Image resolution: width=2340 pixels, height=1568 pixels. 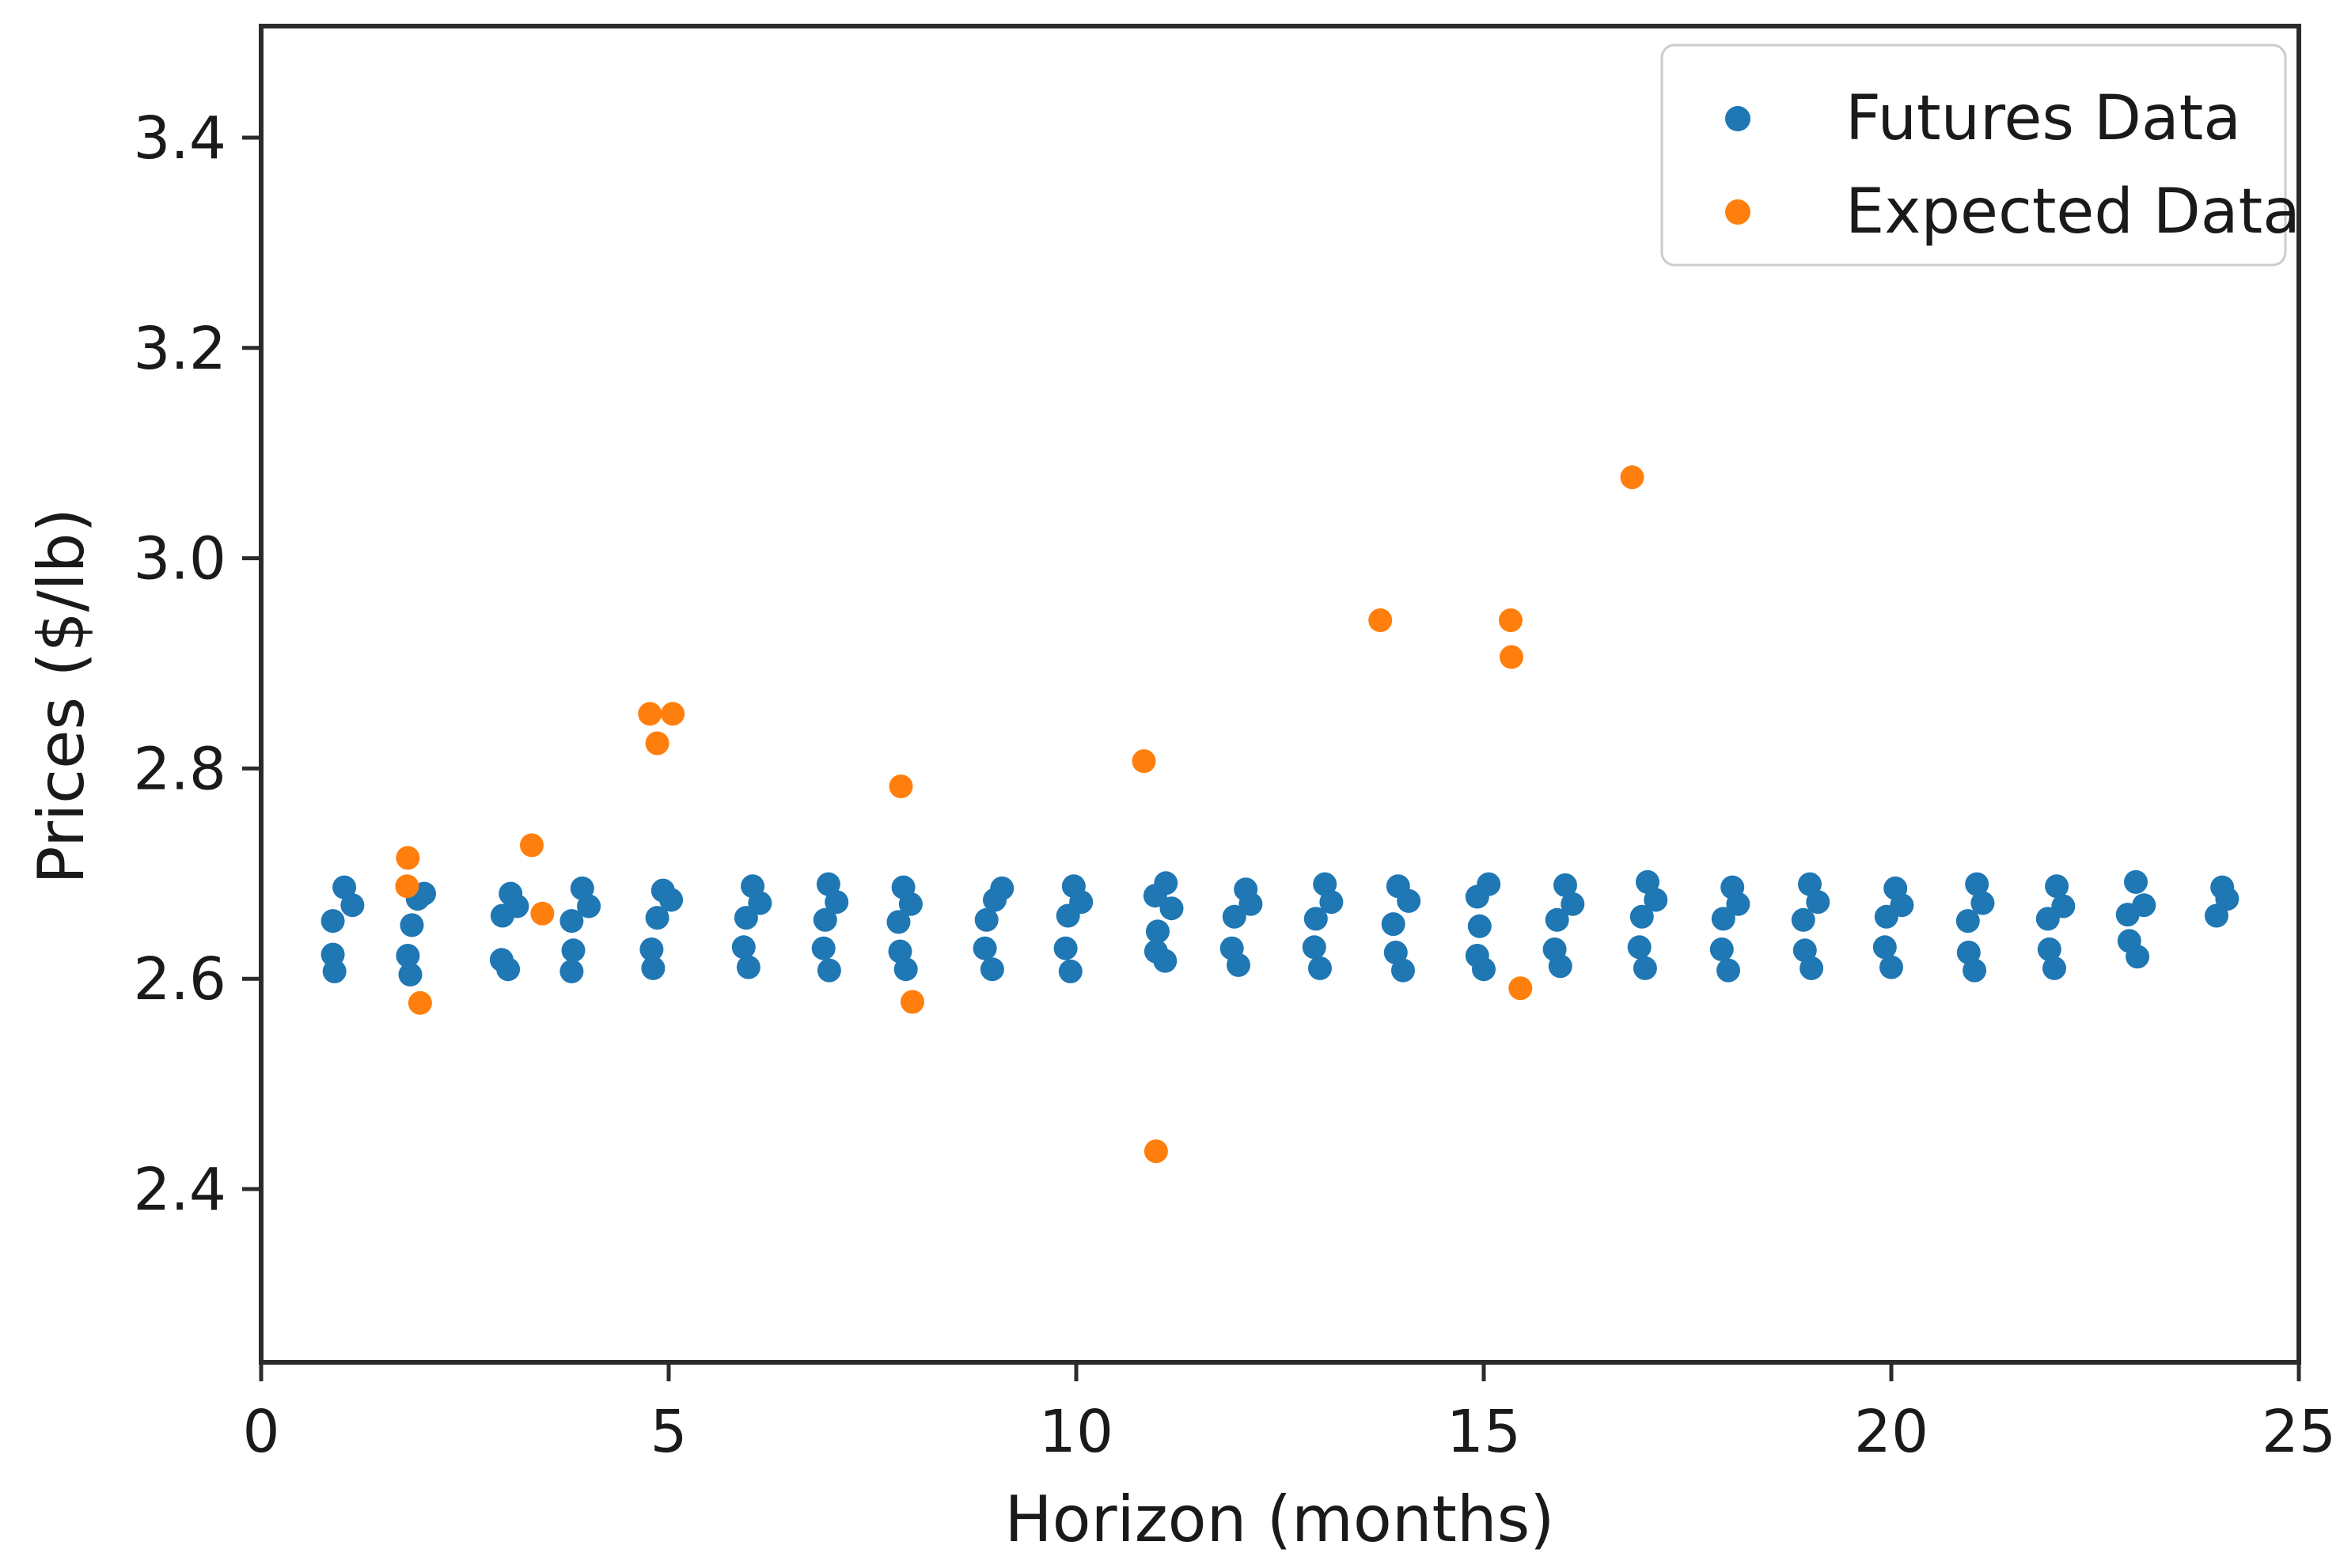 I want to click on x-axis-title: Horizon (months), so click(x=1279, y=1519).